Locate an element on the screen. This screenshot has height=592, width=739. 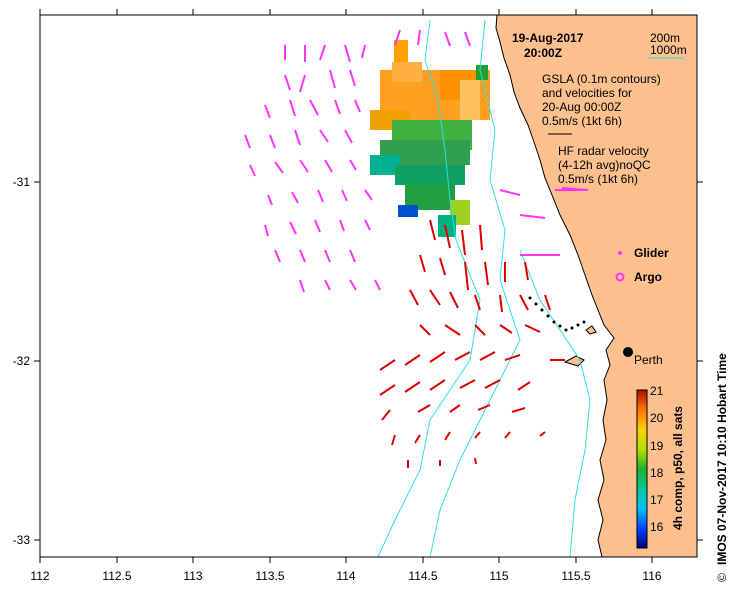
city-label: Perth is located at coordinates (648, 360).